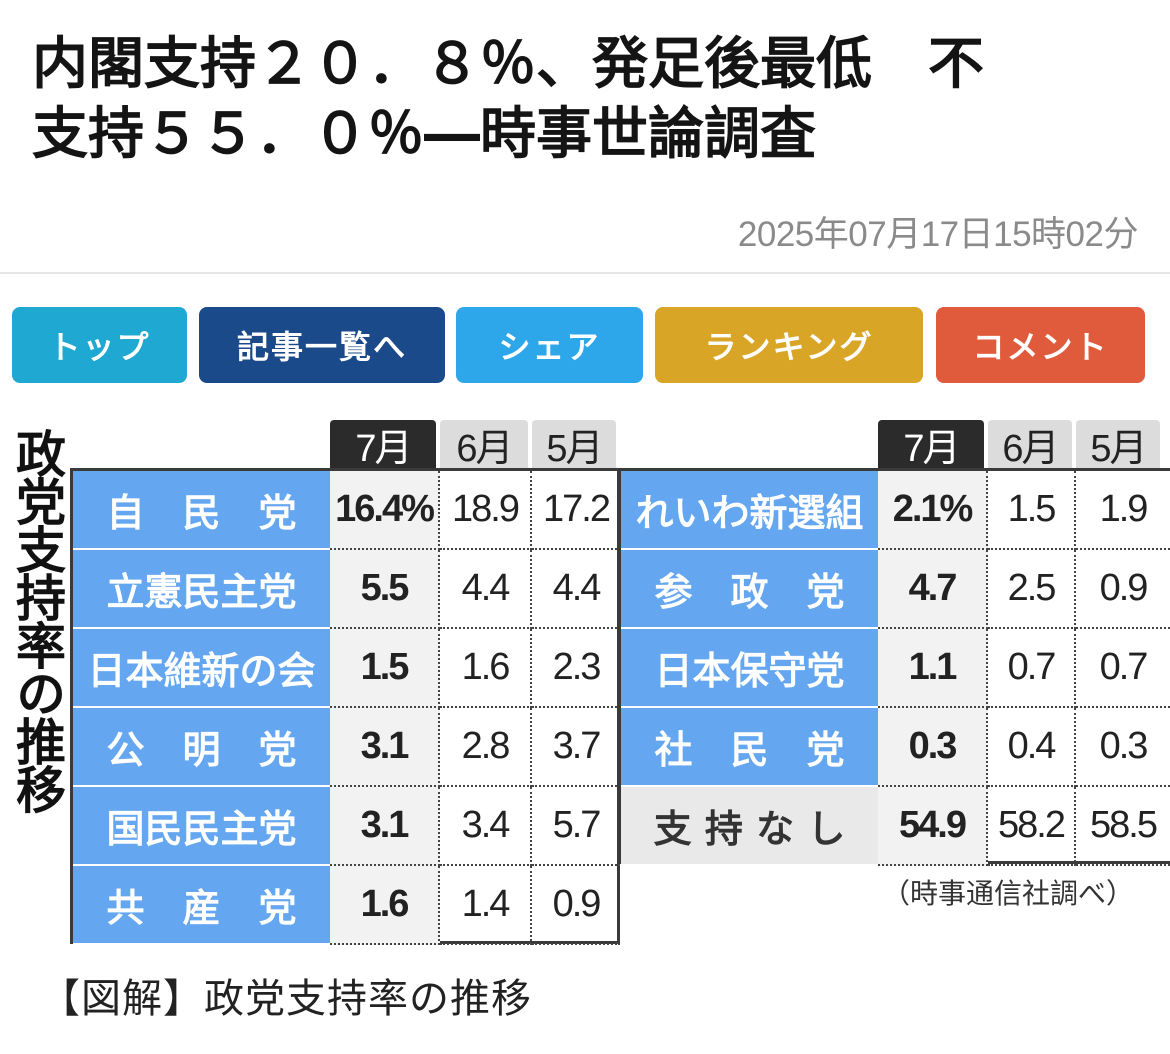  What do you see at coordinates (37, 620) in the screenshot?
I see `infographic-vertical-title: 政党支持率の推移` at bounding box center [37, 620].